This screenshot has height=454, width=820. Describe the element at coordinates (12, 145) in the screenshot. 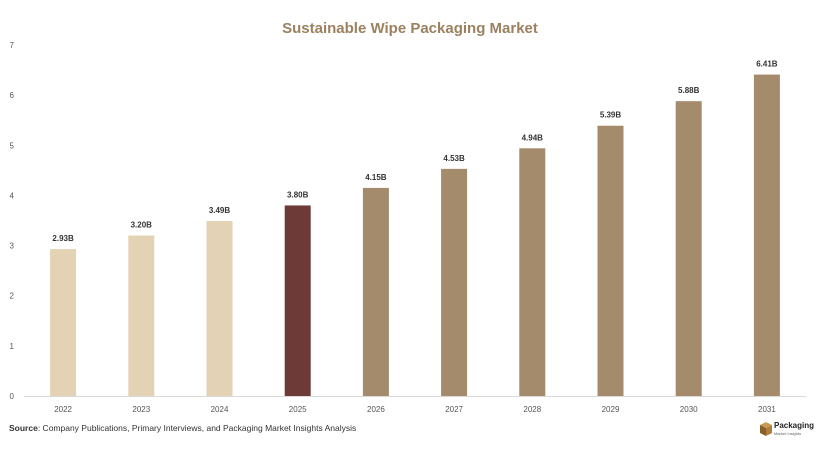

I see `y-tick-label: 5` at that location.